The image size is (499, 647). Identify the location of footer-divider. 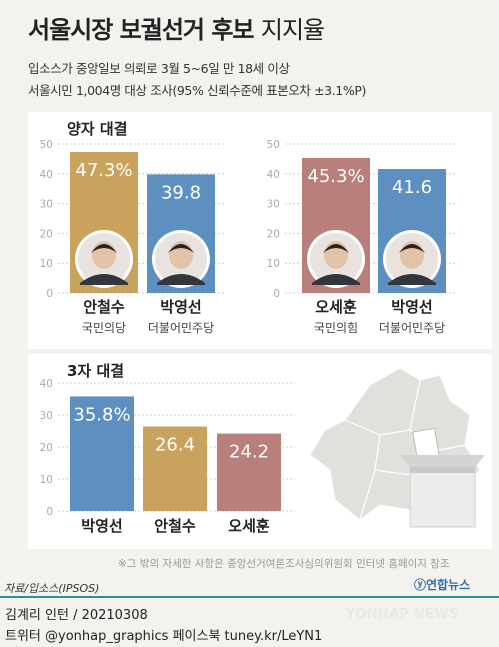
(249, 597).